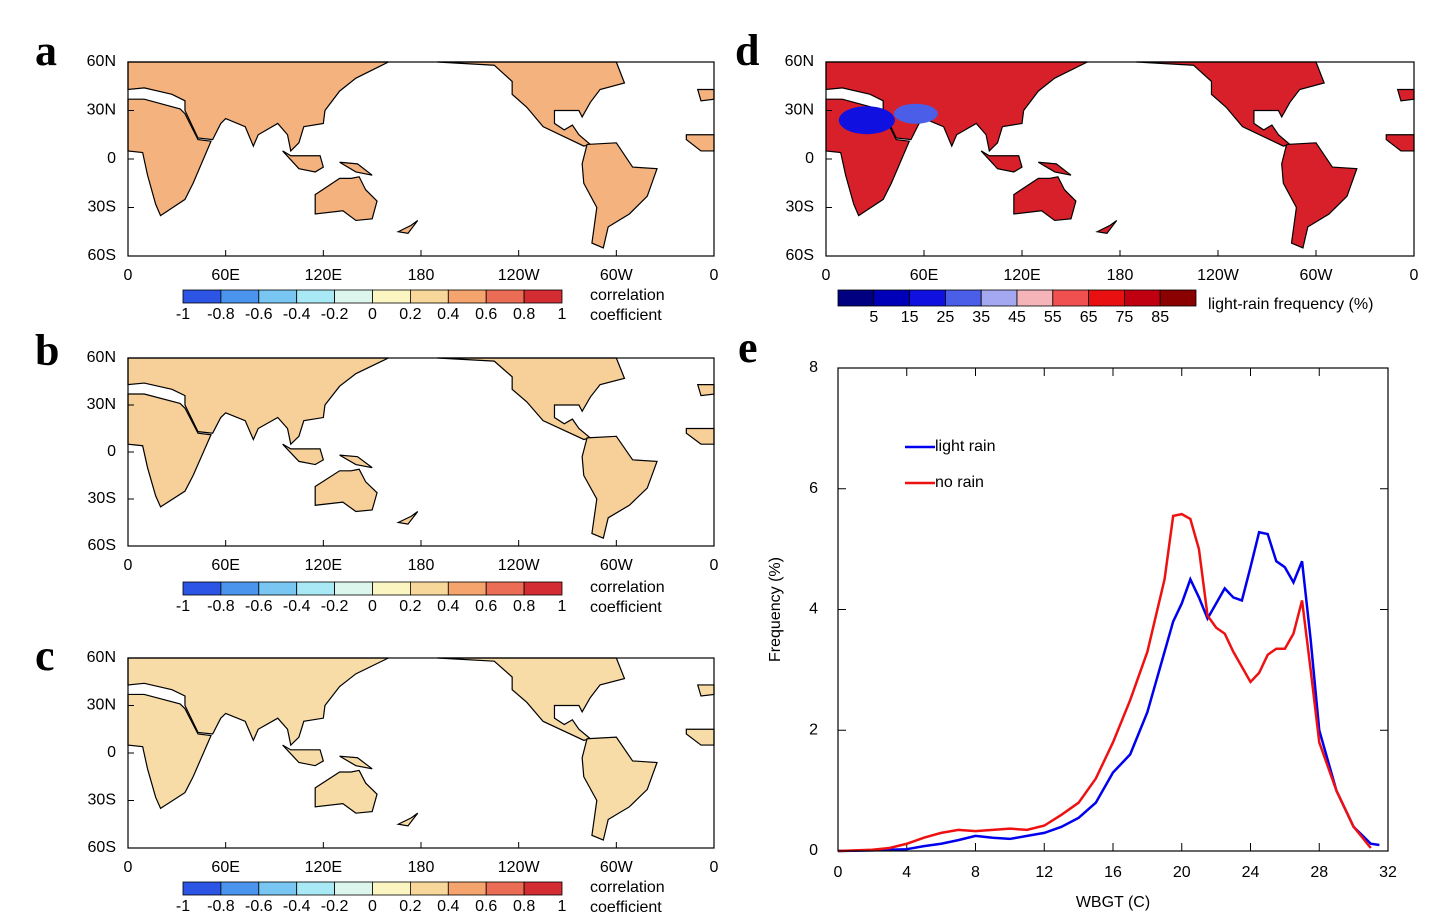 This screenshot has width=1429, height=915. What do you see at coordinates (1125, 317) in the screenshot?
I see `colorbar-tick-label: 75` at bounding box center [1125, 317].